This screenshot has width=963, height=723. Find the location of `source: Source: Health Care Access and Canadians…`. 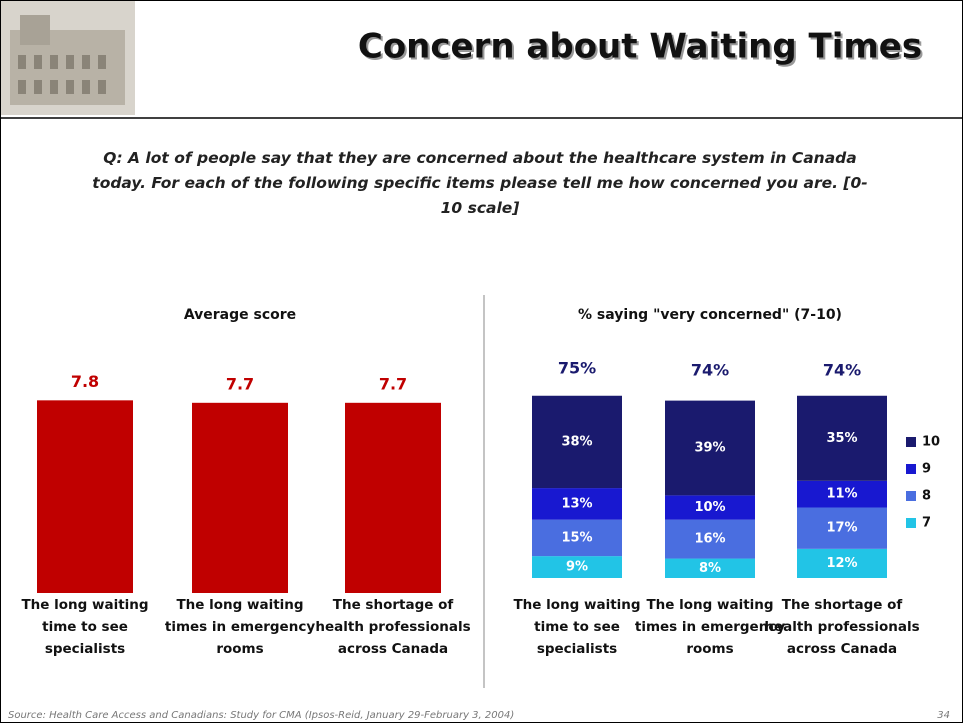

source: Source: Health Care Access and Canadians… is located at coordinates (261, 715).